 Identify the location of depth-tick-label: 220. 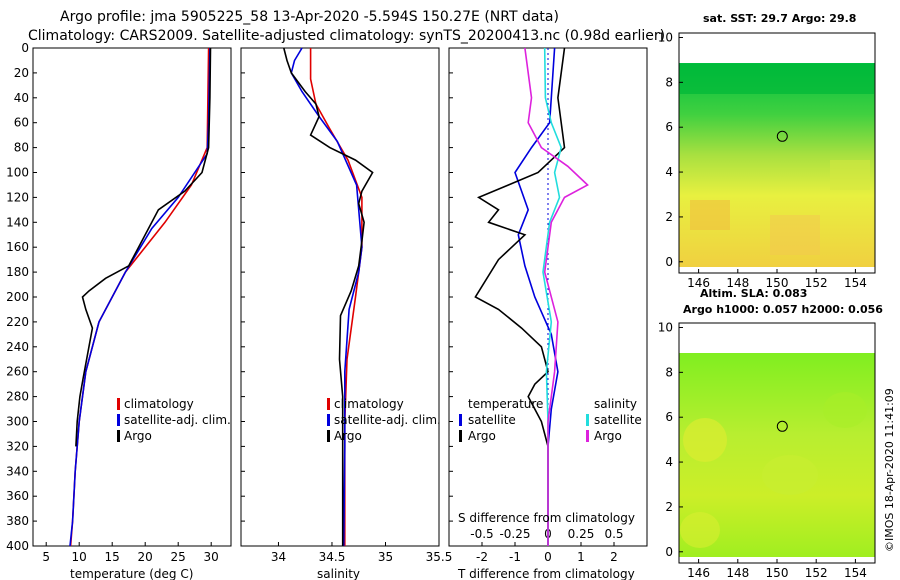
(17, 322).